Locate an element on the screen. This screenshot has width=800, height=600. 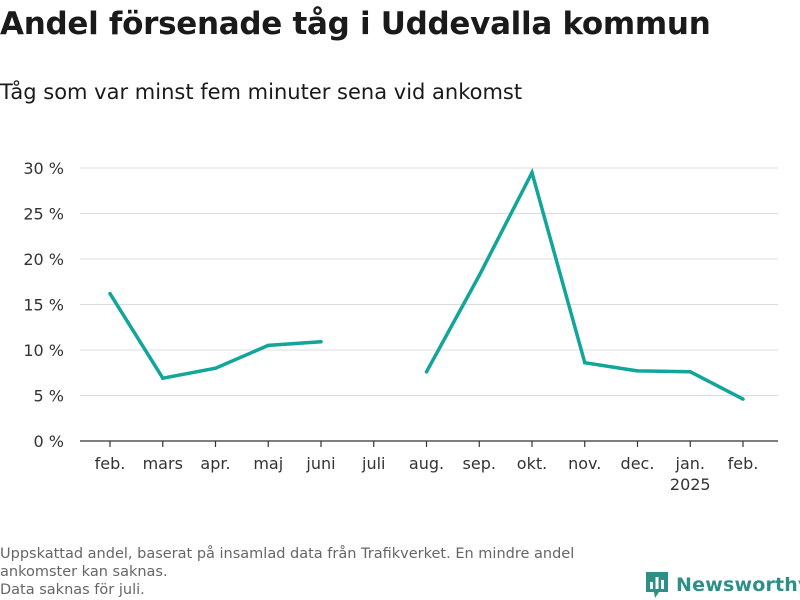
footer-line-2: ankomster kan saknas. is located at coordinates (84, 572).